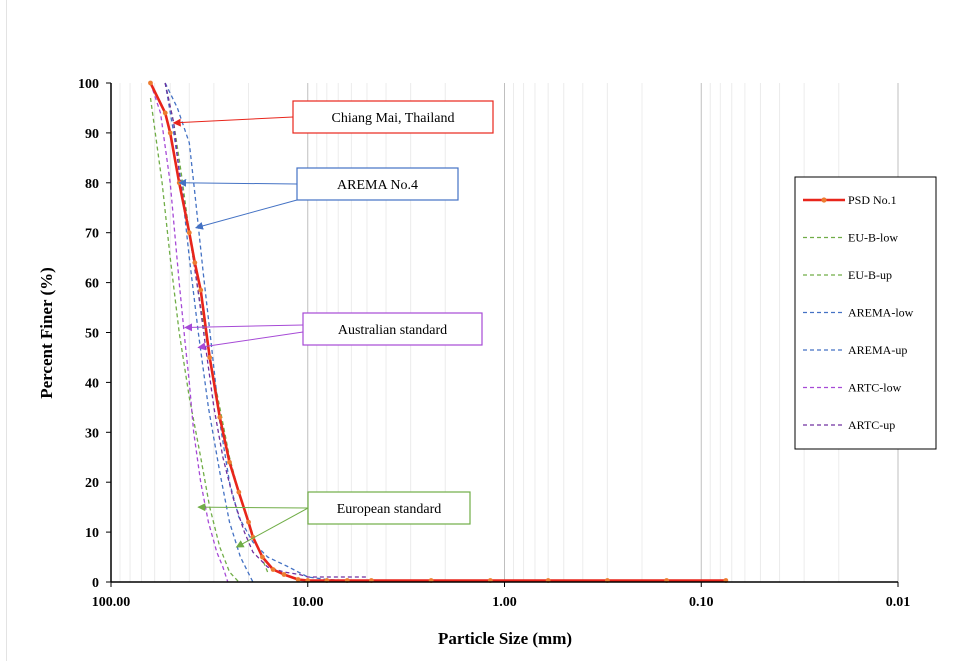 This screenshot has height=661, width=954. I want to click on callout-label: European standard, so click(389, 509).